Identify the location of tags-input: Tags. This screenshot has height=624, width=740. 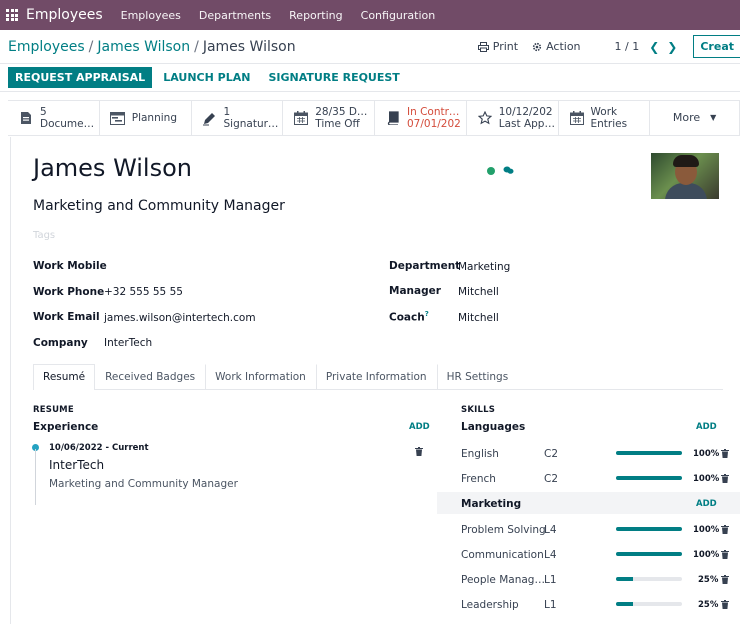
(44, 235).